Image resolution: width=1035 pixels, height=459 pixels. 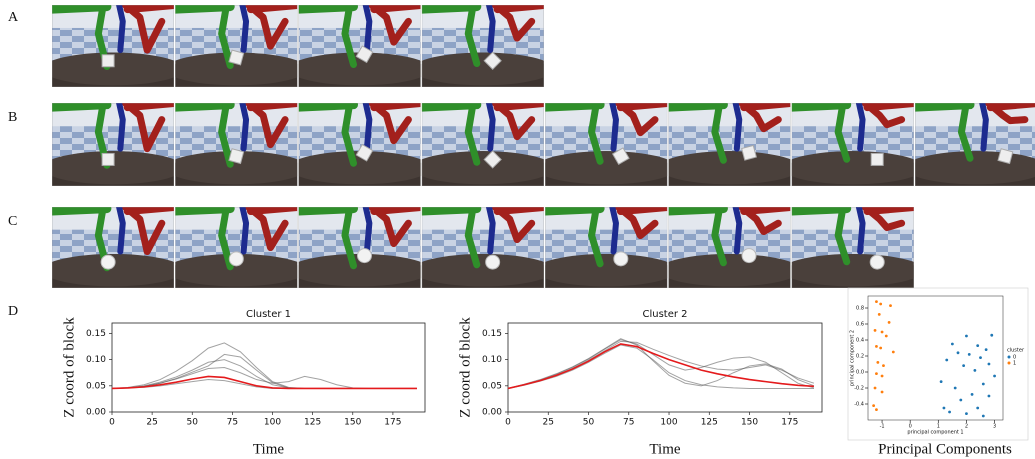 What do you see at coordinates (12, 221) in the screenshot?
I see `panel-label: C` at bounding box center [12, 221].